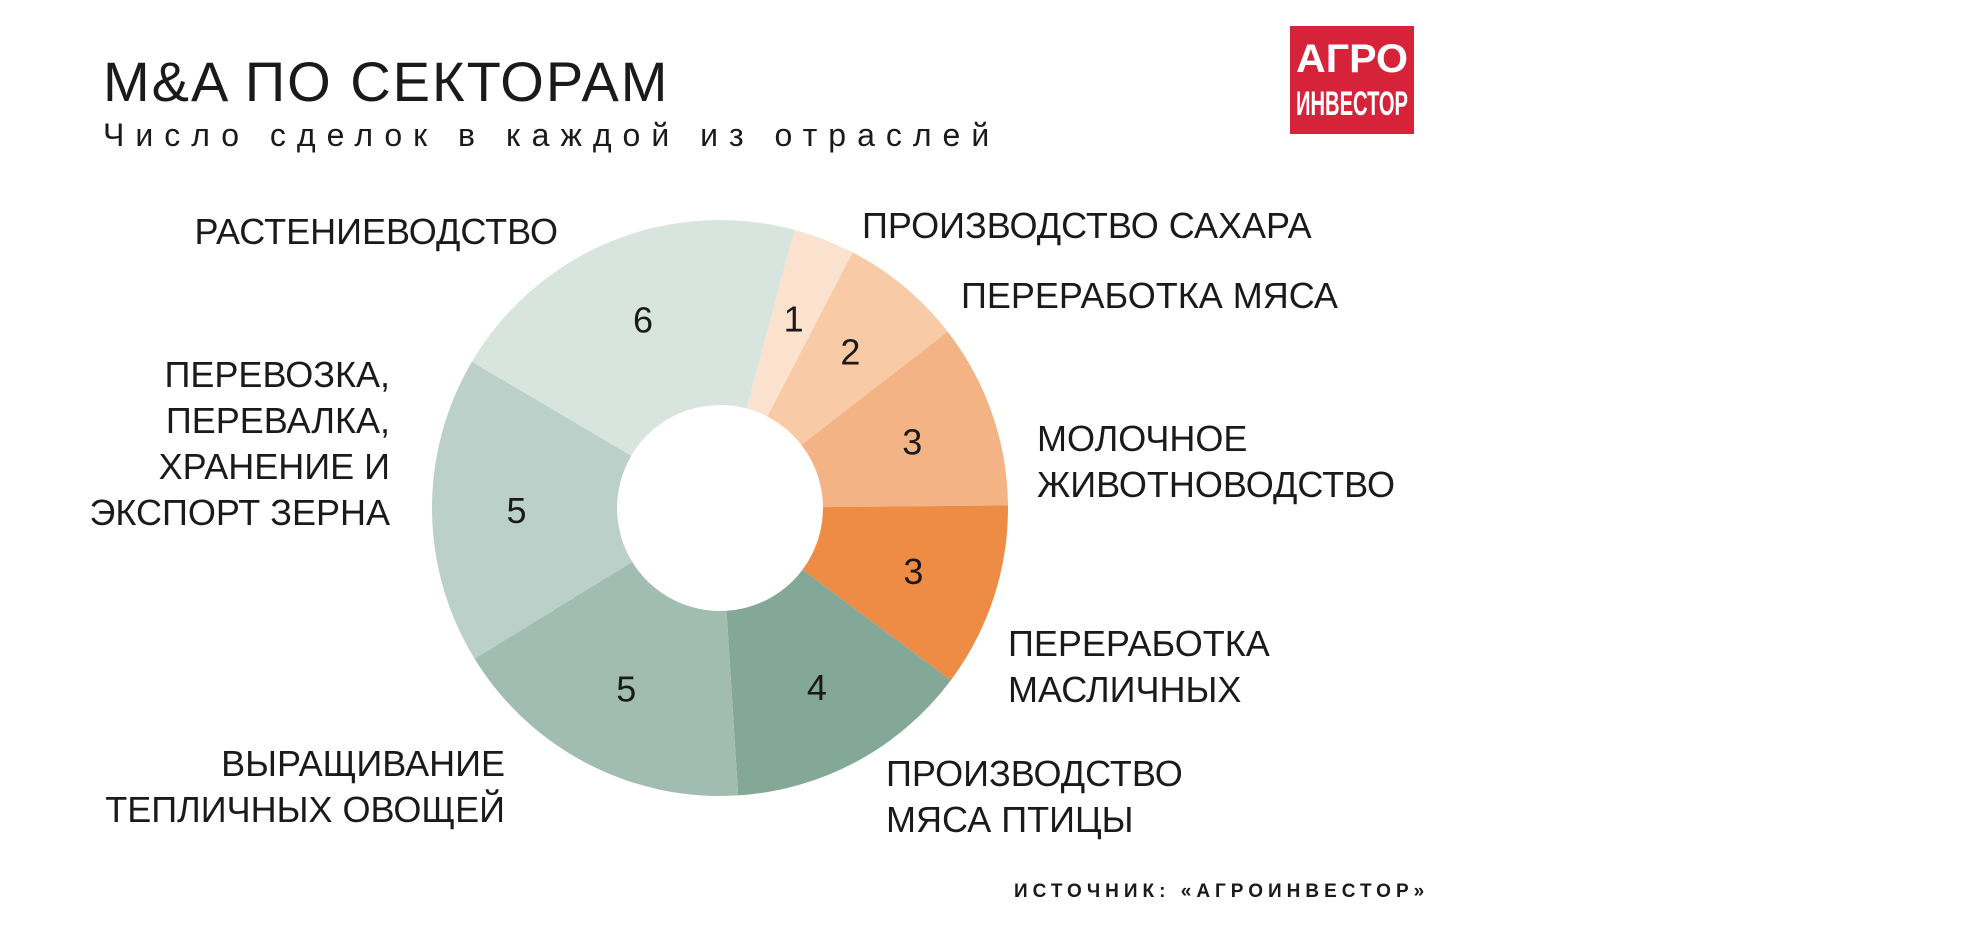 Image resolution: width=1964 pixels, height=948 pixels. I want to click on category-label-line: ПЕРЕВАЛКА,, so click(278, 420).